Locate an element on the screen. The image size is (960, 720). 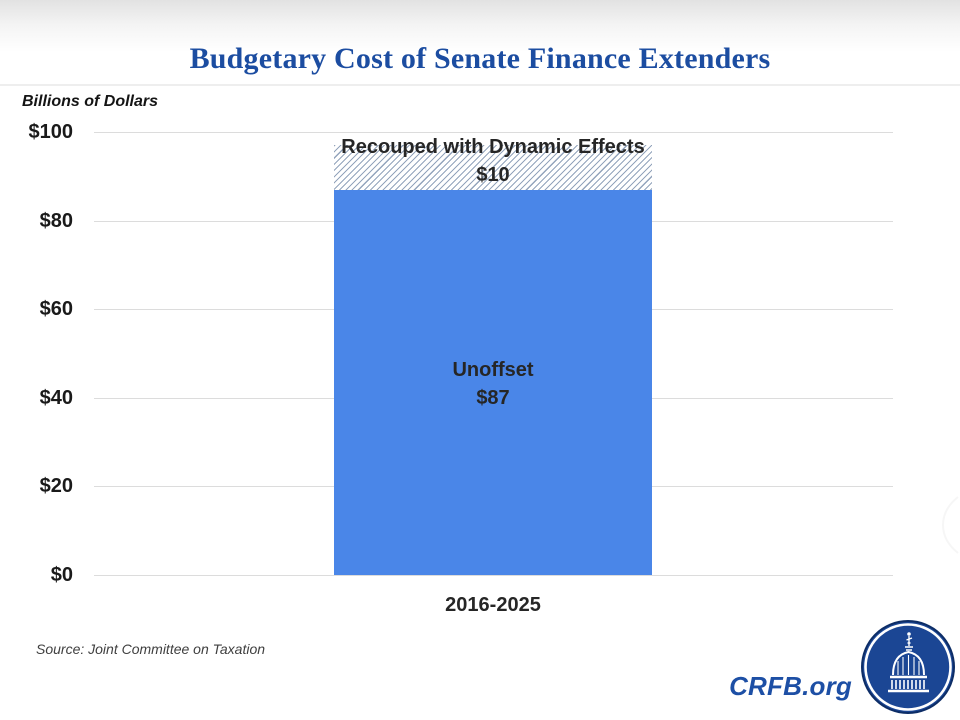
y-tick-label: $80 is located at coordinates (56, 221).